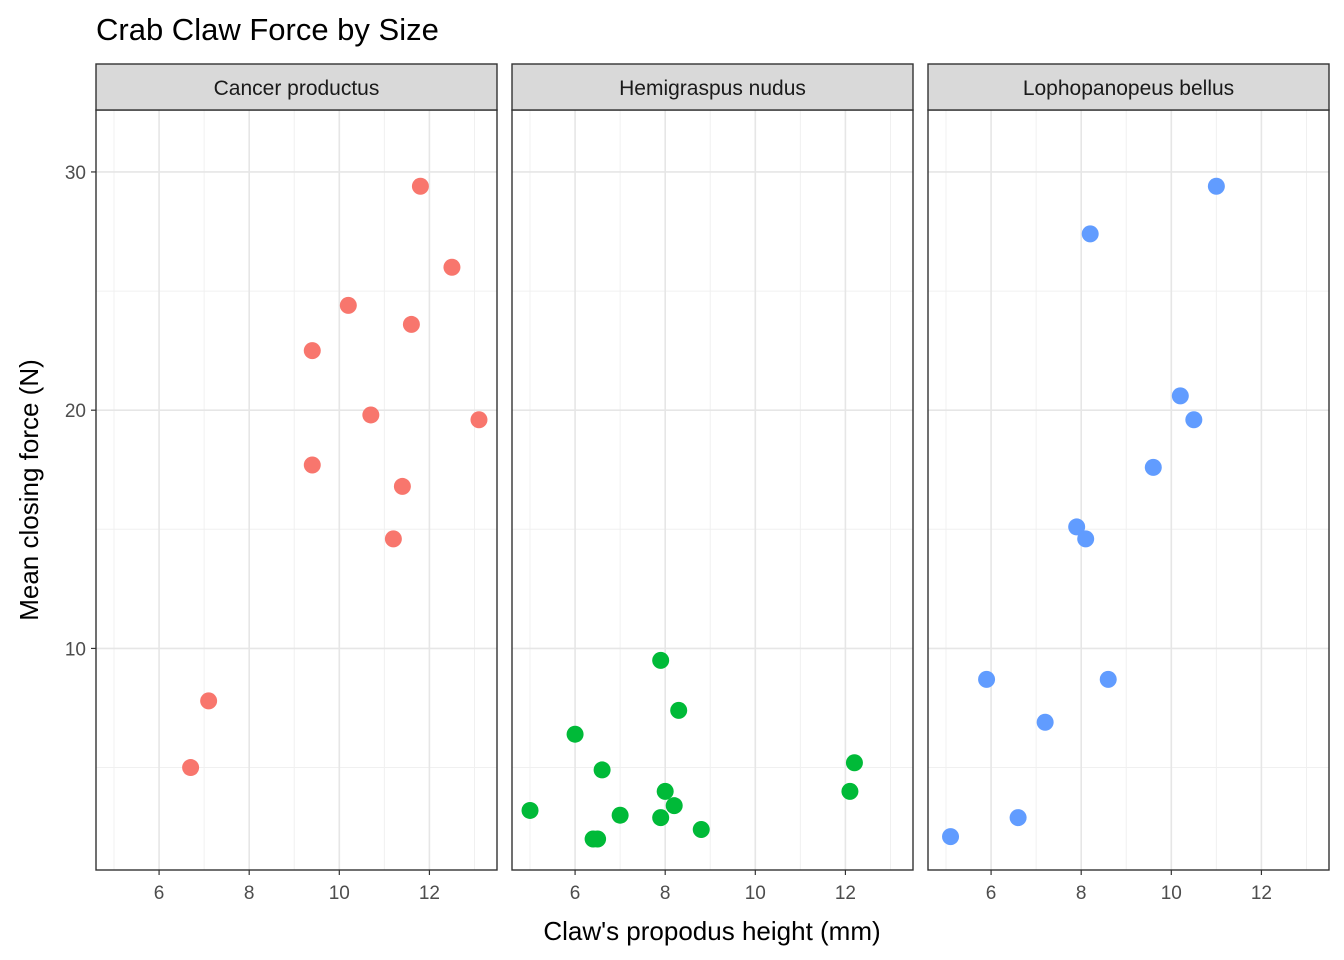 This screenshot has height=960, width=1344. What do you see at coordinates (75, 649) in the screenshot?
I see `y-tick-label: 10` at bounding box center [75, 649].